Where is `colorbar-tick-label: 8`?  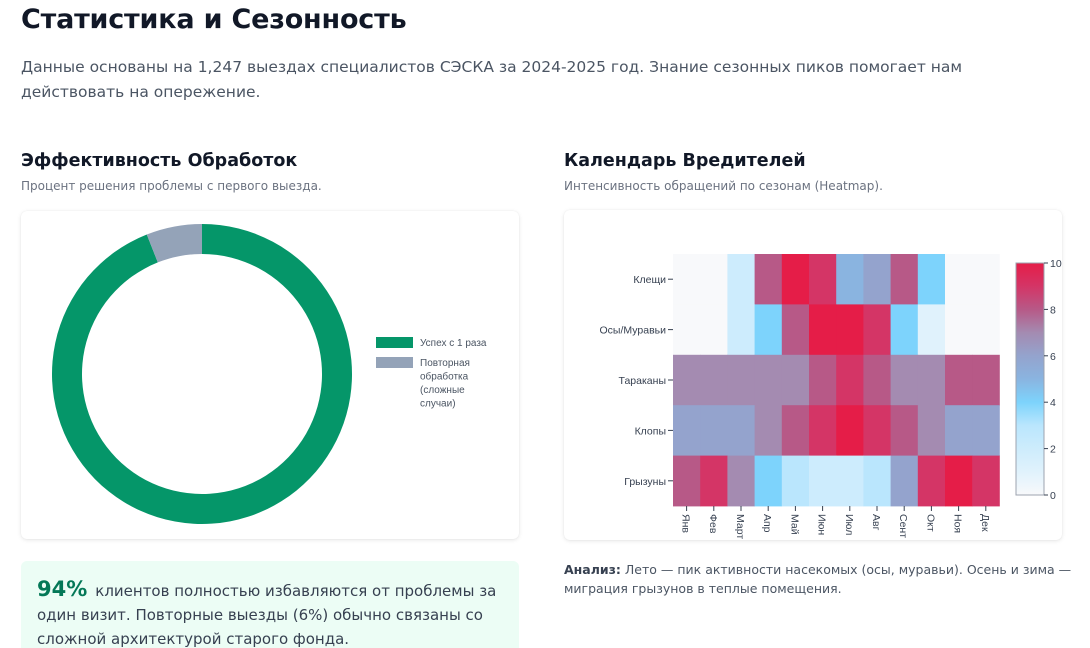
colorbar-tick-label: 8 is located at coordinates (1053, 310).